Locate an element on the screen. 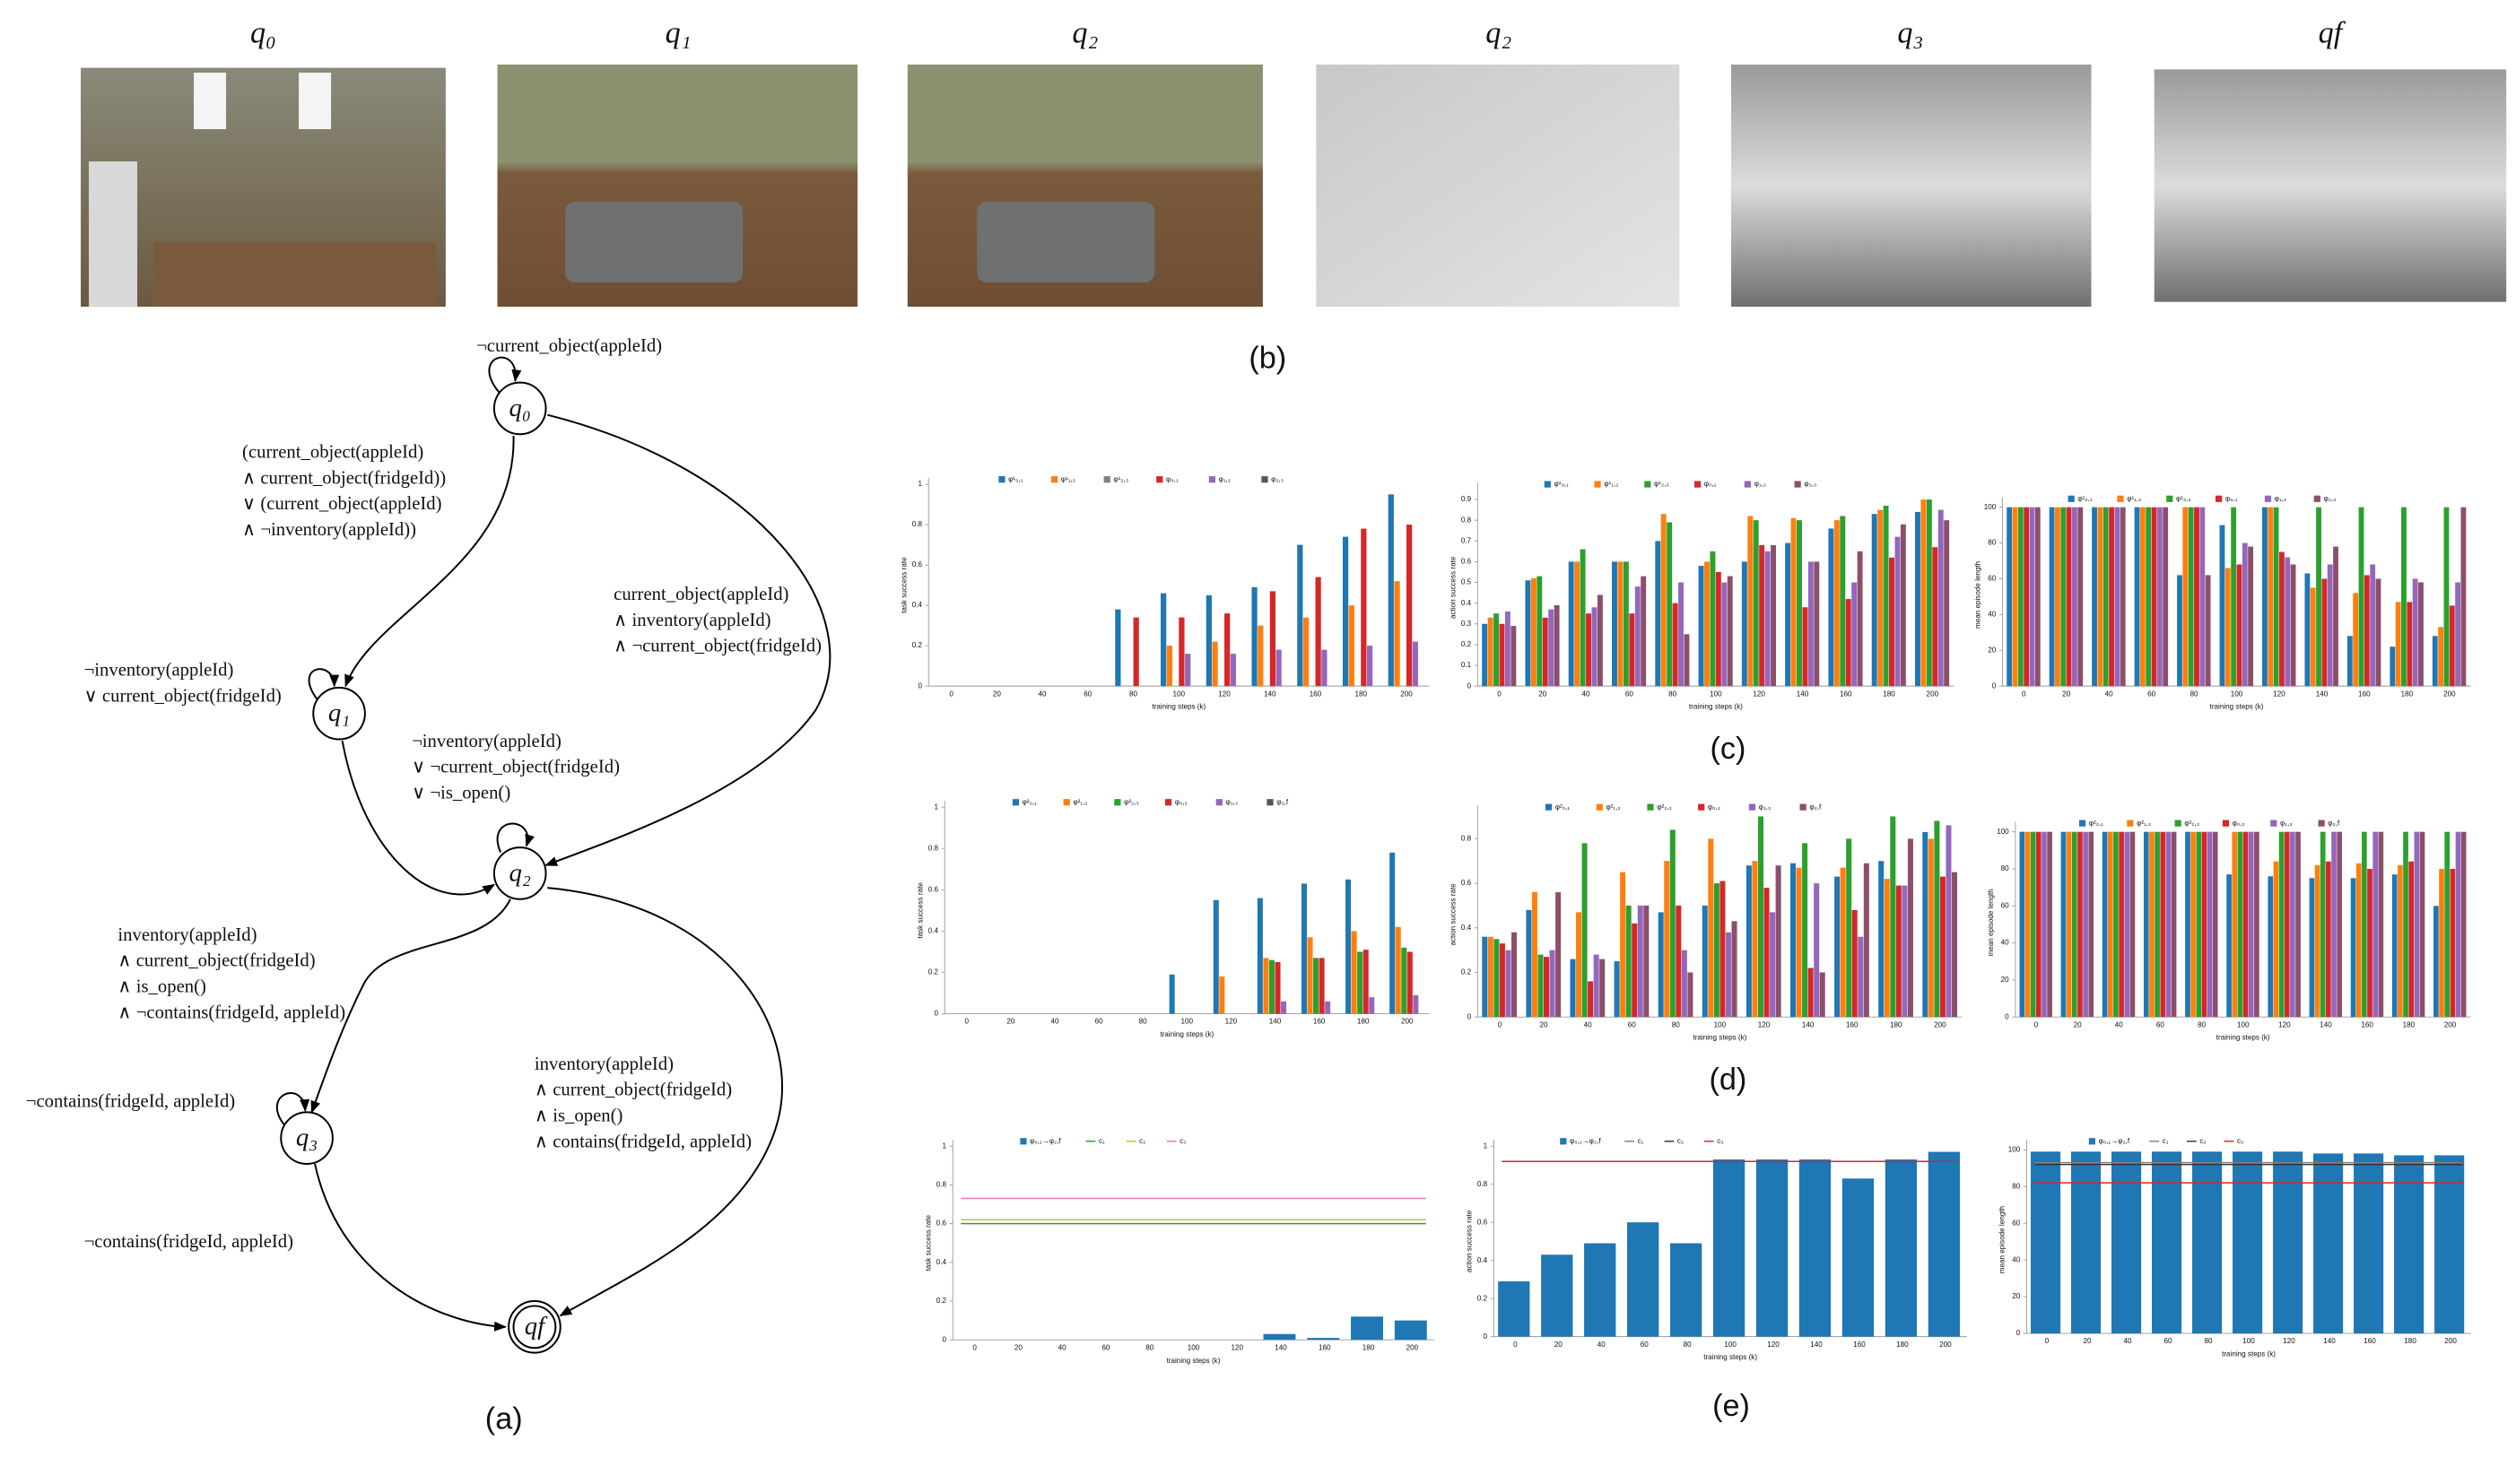 The width and height of the screenshot is (2516, 1484). y-tick-label: 40 is located at coordinates (1992, 614).